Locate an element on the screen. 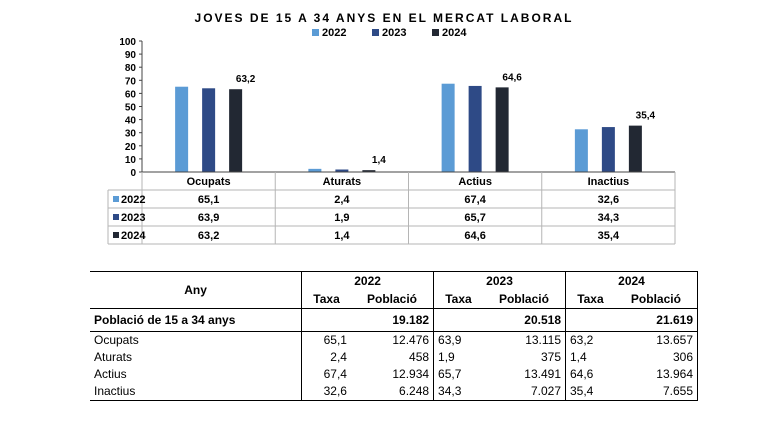 This screenshot has width=768, height=434. chart-legend: 2022 2023 2024 is located at coordinates (389, 33).